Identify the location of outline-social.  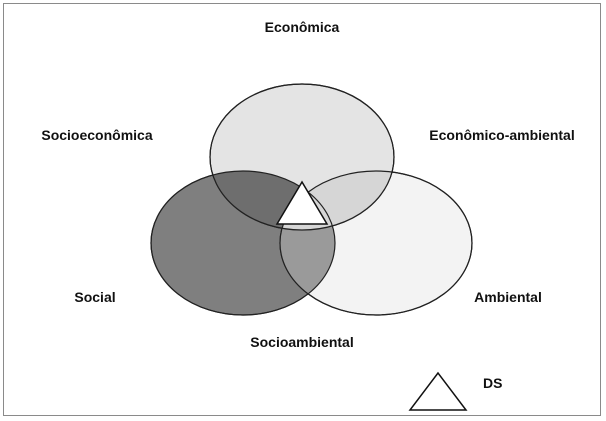
(243, 243).